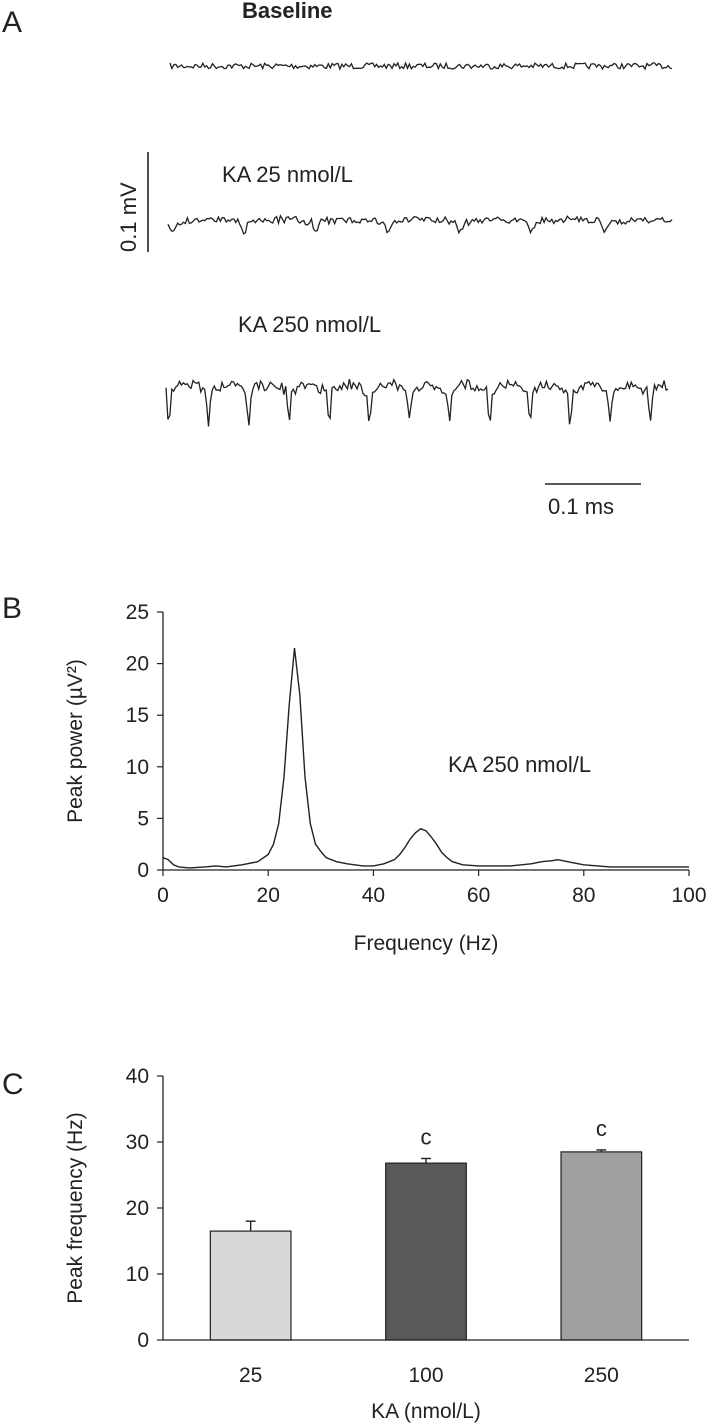 The height and width of the screenshot is (1428, 714). I want to click on panel-b-y-title: Peak power (µV²), so click(75, 741).